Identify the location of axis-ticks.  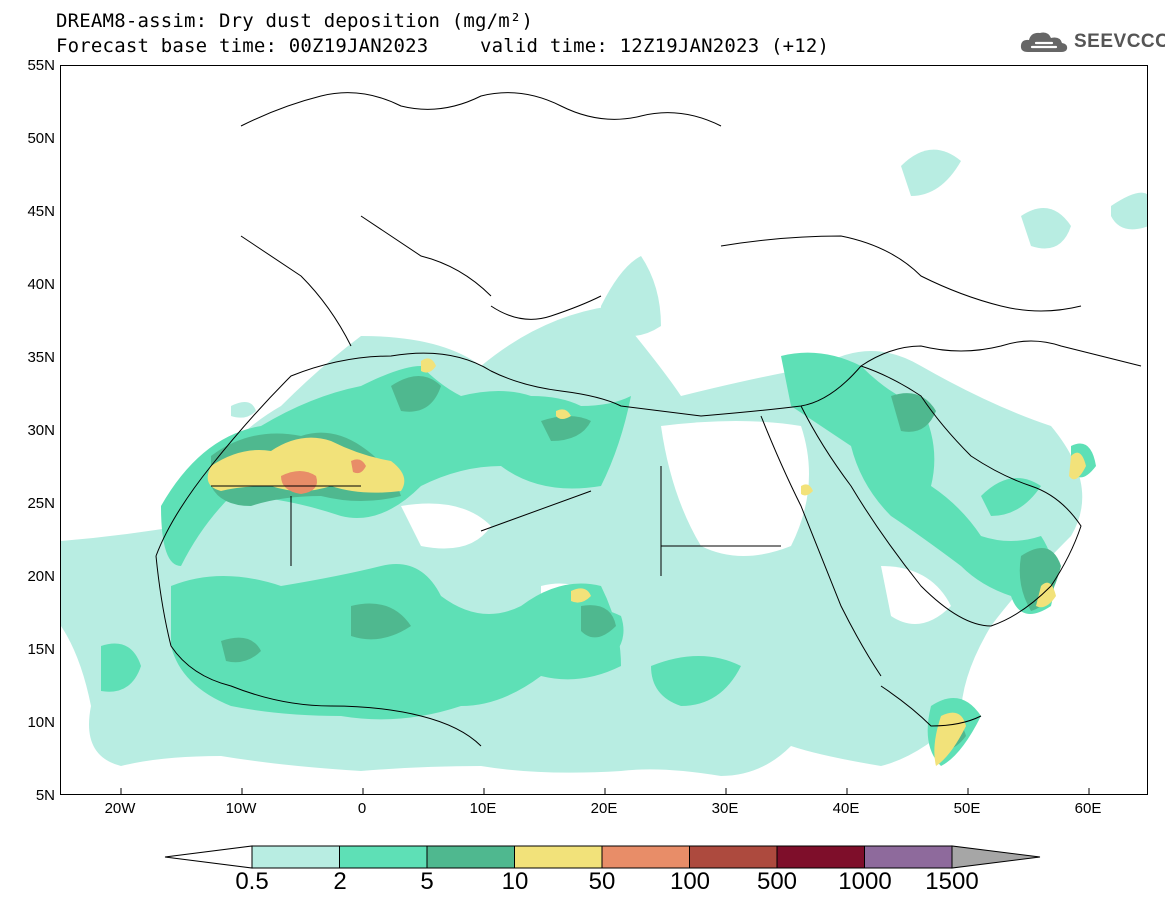
(605, 791).